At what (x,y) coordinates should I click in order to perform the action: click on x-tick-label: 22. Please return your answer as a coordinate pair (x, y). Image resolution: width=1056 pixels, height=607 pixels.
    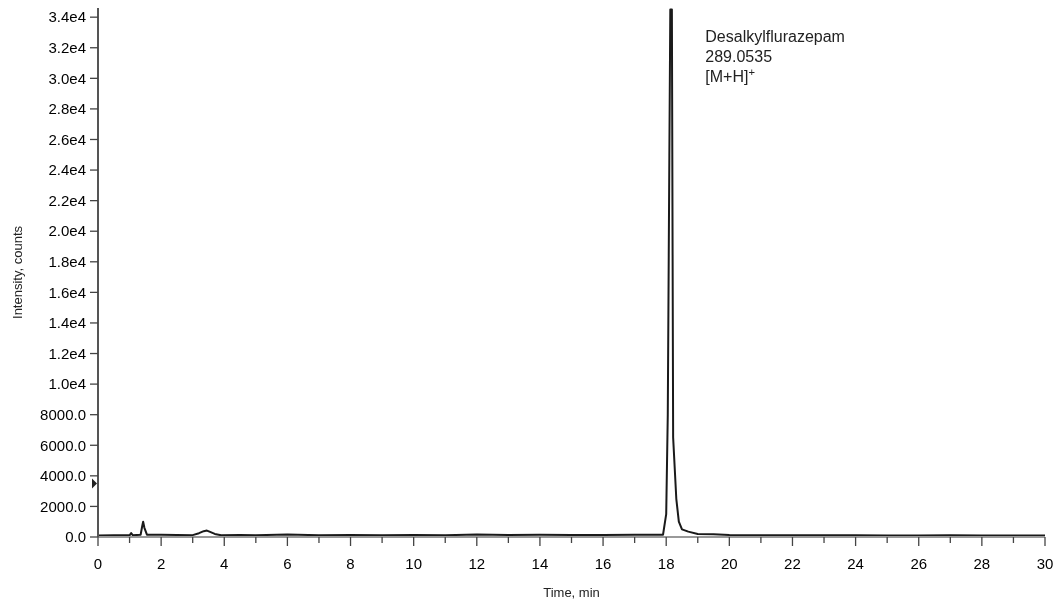
    Looking at the image, I should click on (792, 563).